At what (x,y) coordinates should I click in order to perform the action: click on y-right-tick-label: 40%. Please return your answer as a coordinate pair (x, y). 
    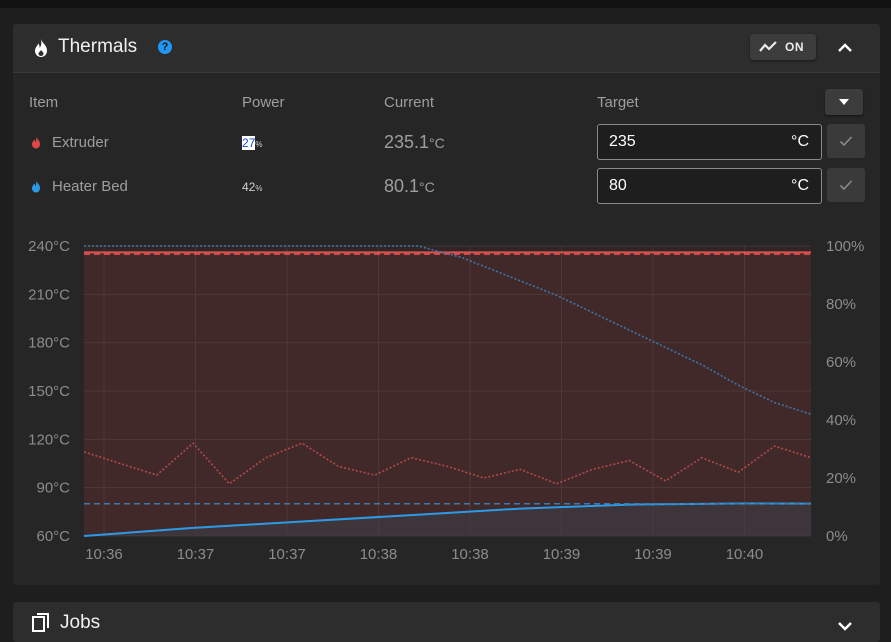
    Looking at the image, I should click on (841, 420).